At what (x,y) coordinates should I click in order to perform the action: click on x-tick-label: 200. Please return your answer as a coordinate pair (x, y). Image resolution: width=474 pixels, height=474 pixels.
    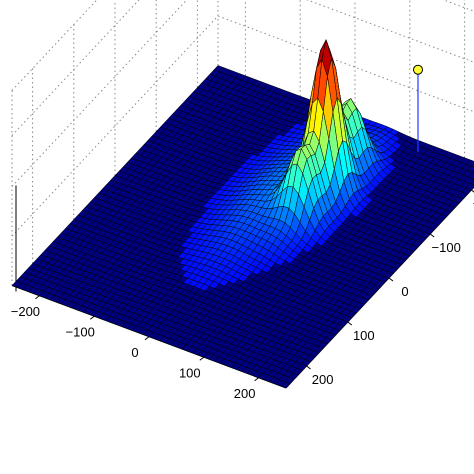
    Looking at the image, I should click on (245, 393).